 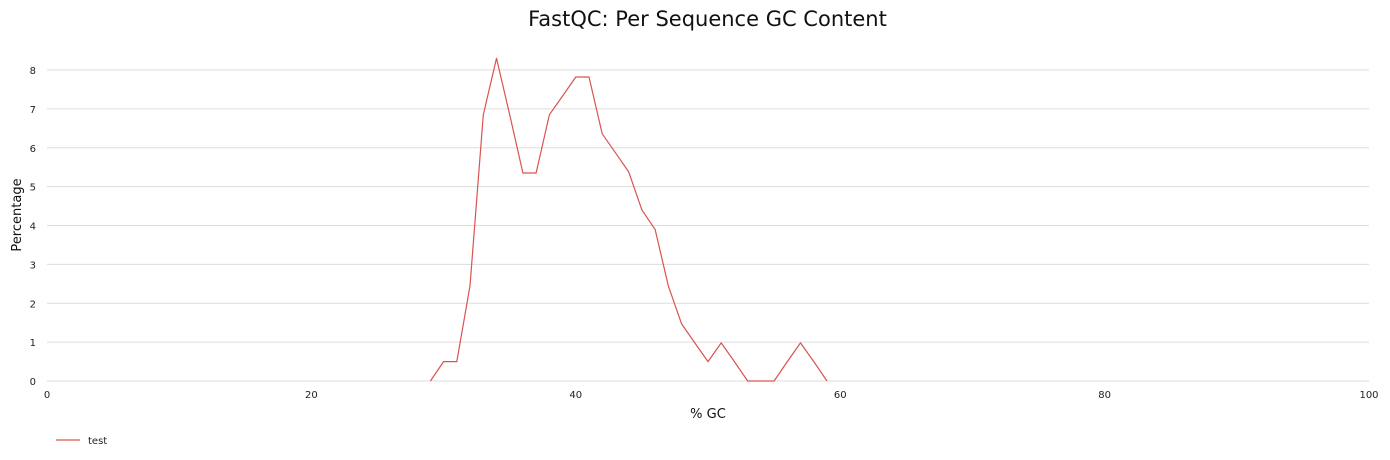 What do you see at coordinates (33, 343) in the screenshot?
I see `y-tick-label: 1` at bounding box center [33, 343].